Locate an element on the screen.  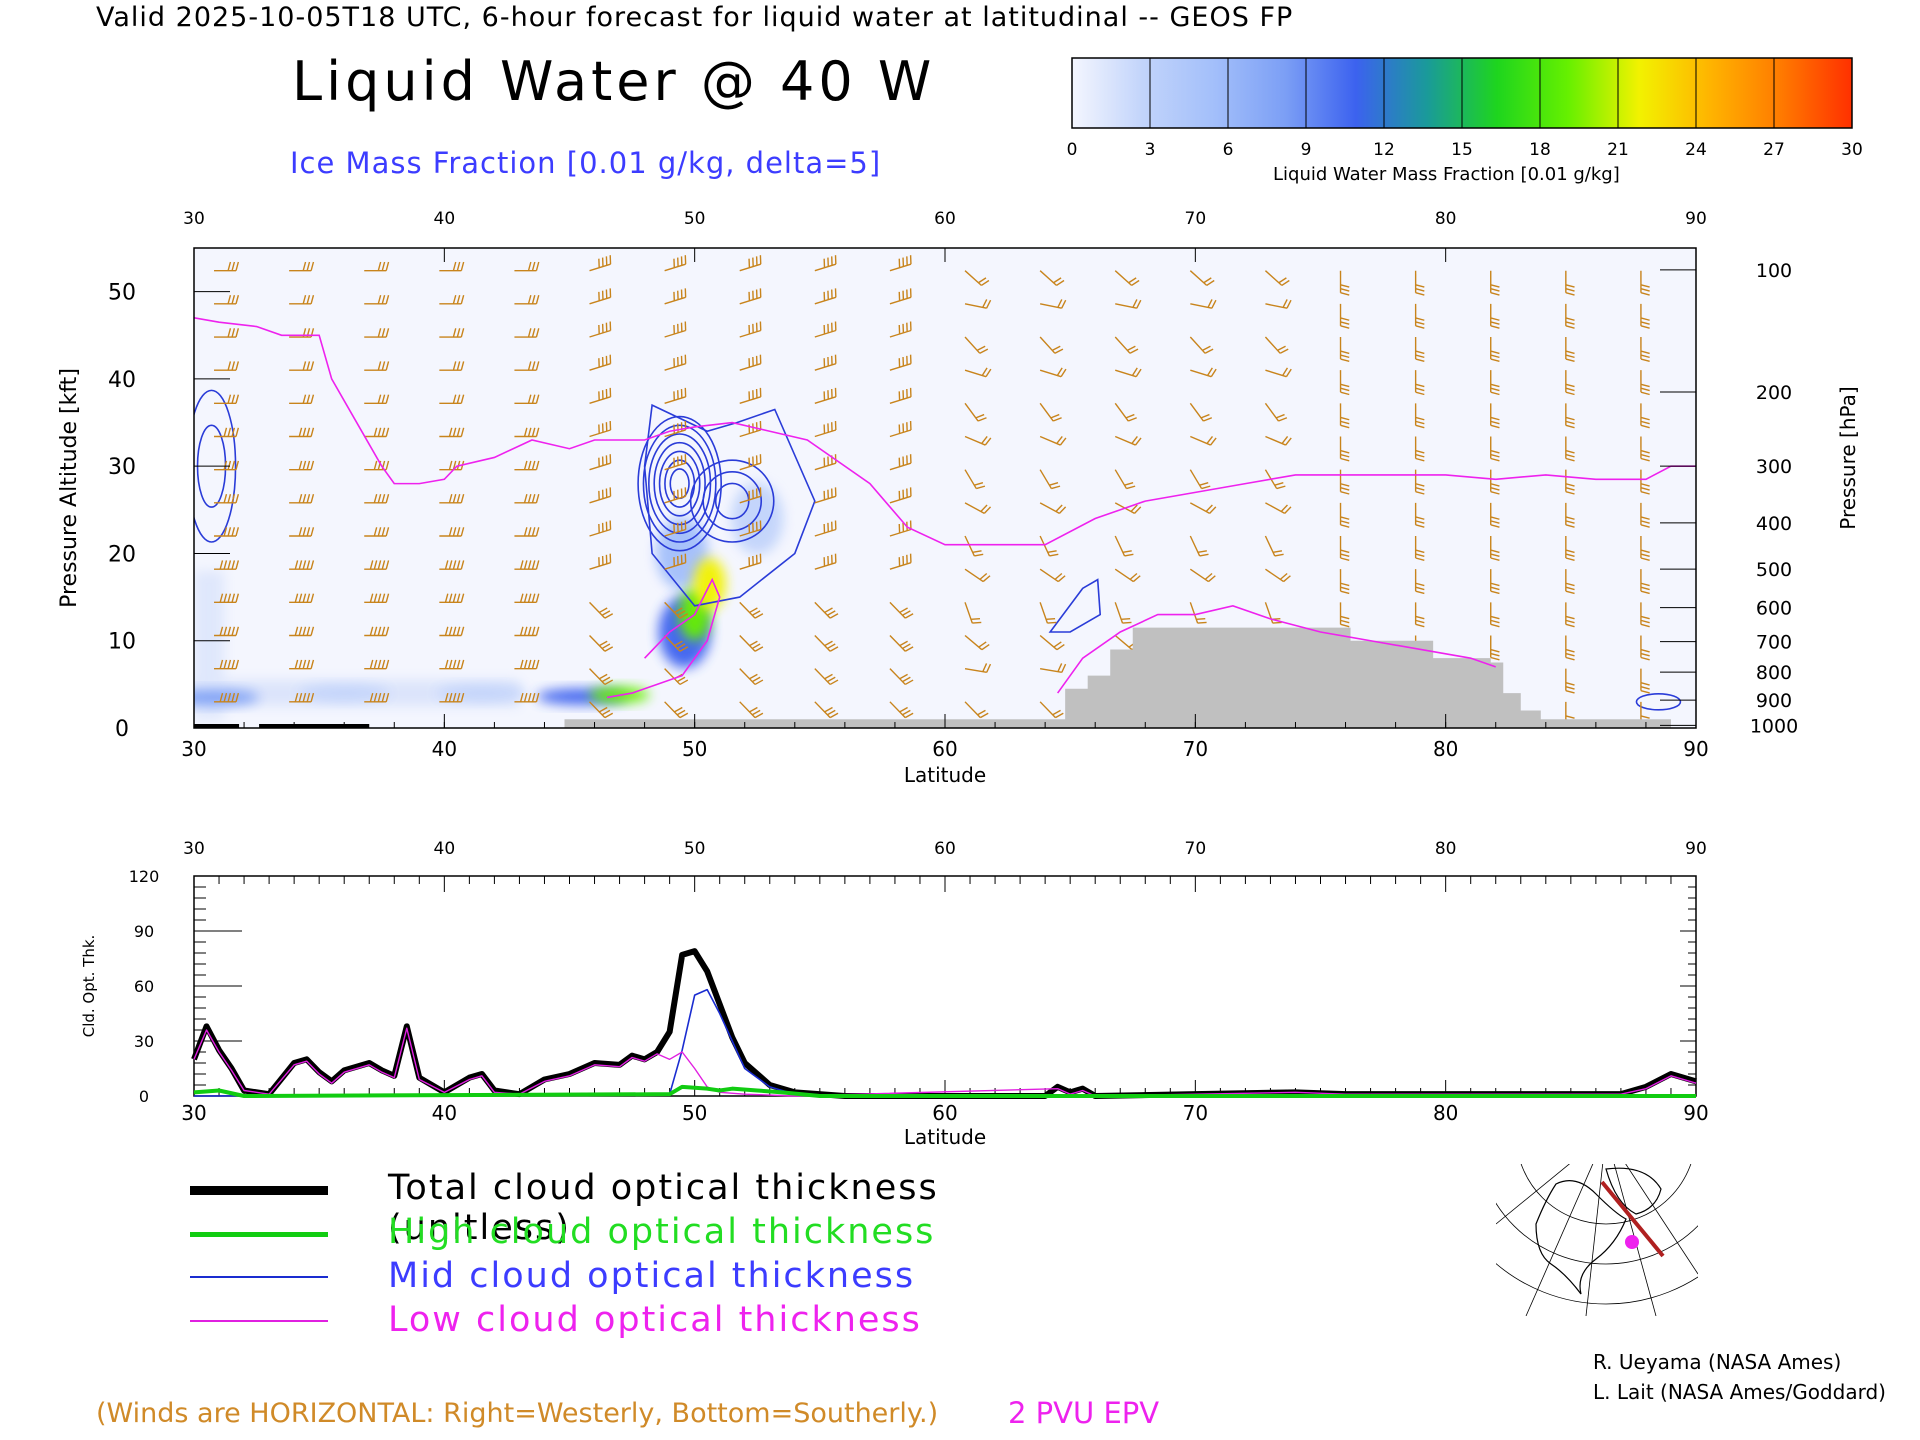
colorbar-tick-label: 24 is located at coordinates (1696, 150).